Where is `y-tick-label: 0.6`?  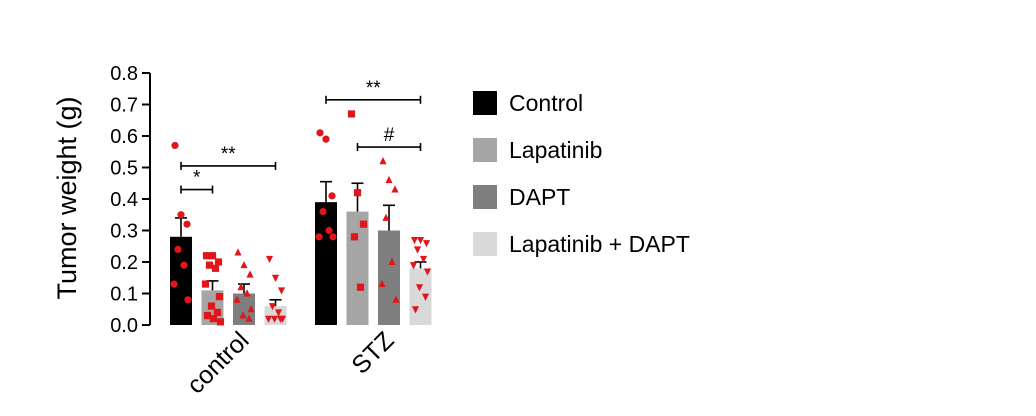 y-tick-label: 0.6 is located at coordinates (124, 137).